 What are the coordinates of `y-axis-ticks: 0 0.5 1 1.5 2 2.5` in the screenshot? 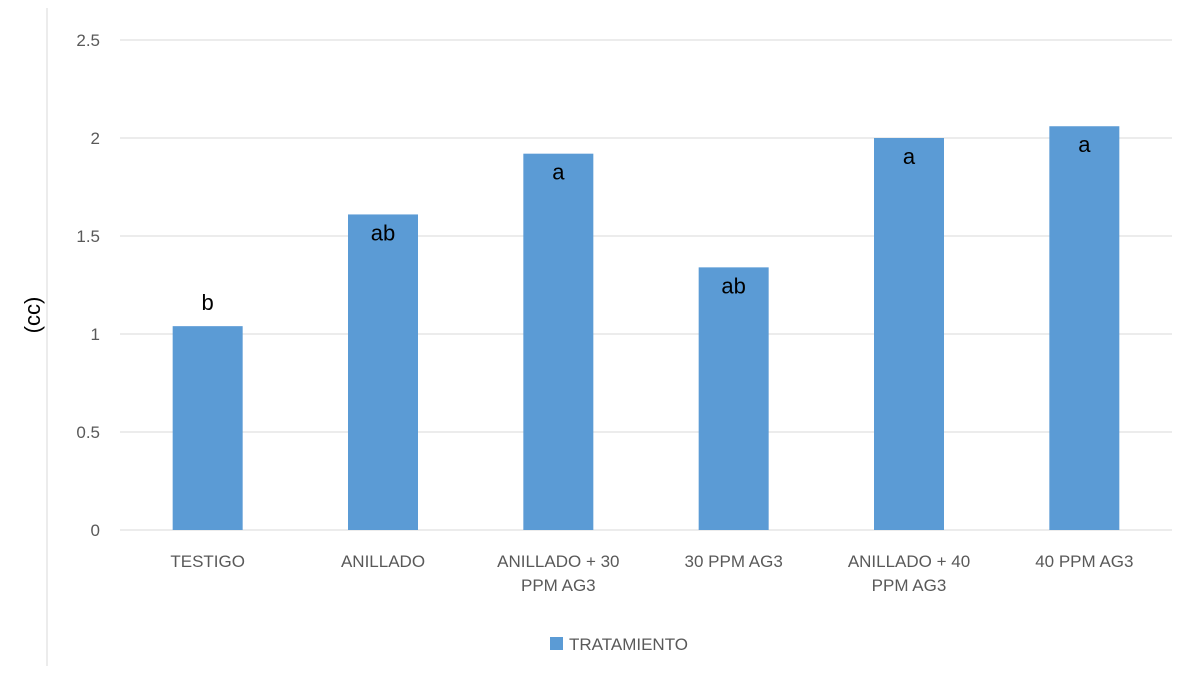 It's located at (88, 285).